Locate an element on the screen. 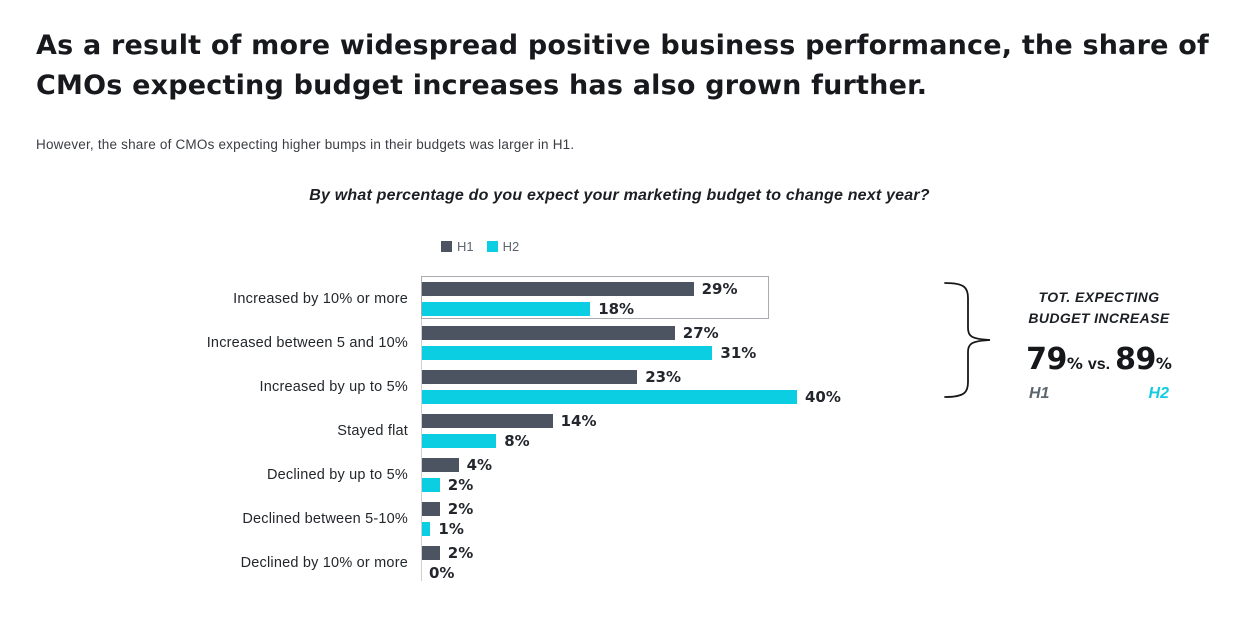  annotation-title: TOT. EXPECTING BUDGET INCREASE is located at coordinates (1099, 308).